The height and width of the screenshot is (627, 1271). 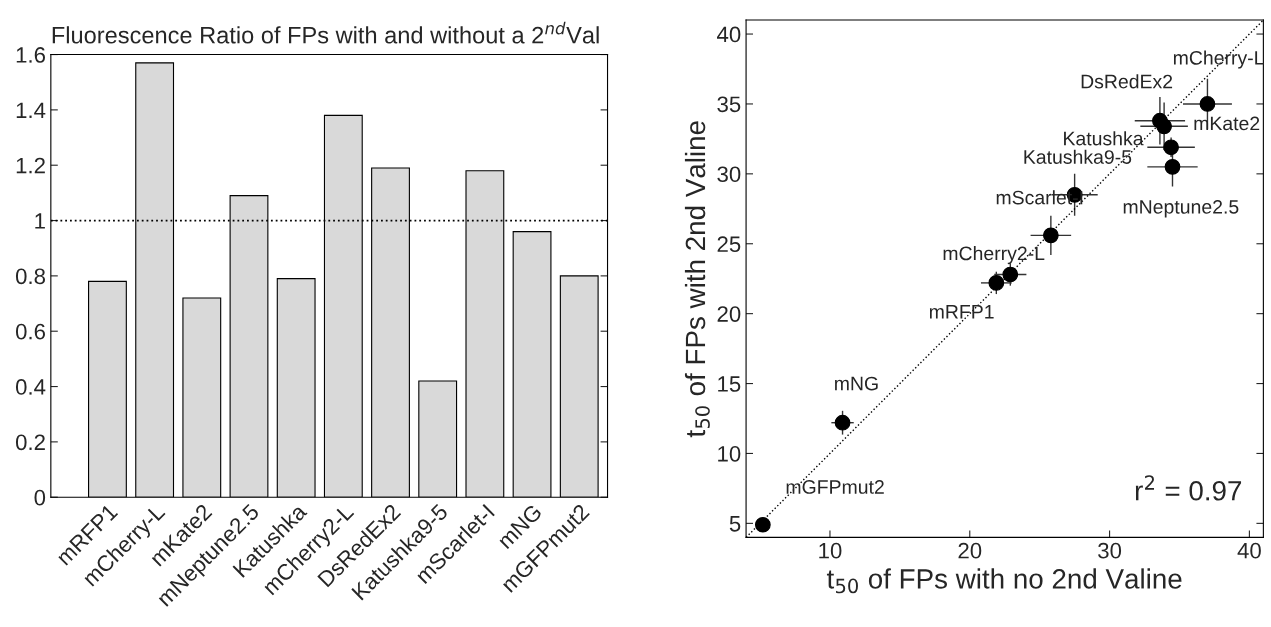 What do you see at coordinates (30, 442) in the screenshot?
I see `y-tick-label: 0.2` at bounding box center [30, 442].